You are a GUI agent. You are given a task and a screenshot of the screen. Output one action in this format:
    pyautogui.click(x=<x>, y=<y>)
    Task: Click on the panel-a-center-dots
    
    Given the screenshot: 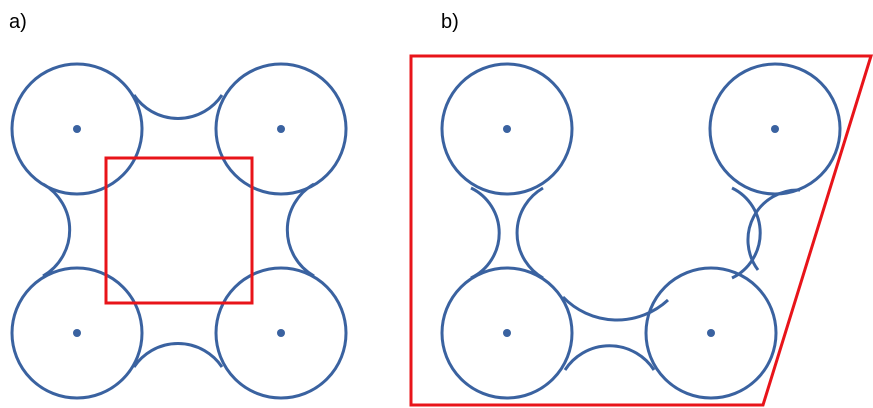 What is the action you would take?
    pyautogui.click(x=179, y=231)
    